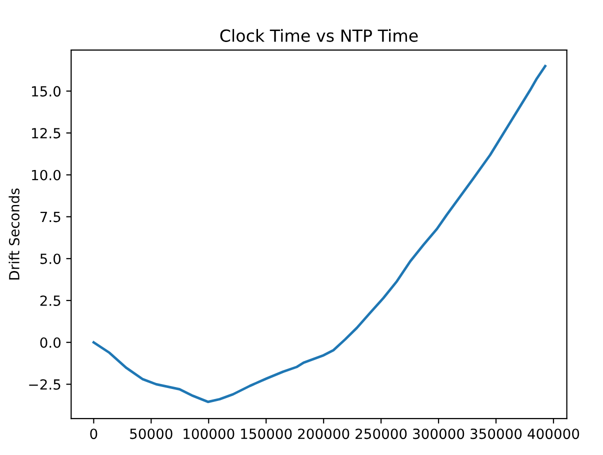 The height and width of the screenshot is (455, 603). I want to click on y-tick-label: 0.0, so click(50, 342).